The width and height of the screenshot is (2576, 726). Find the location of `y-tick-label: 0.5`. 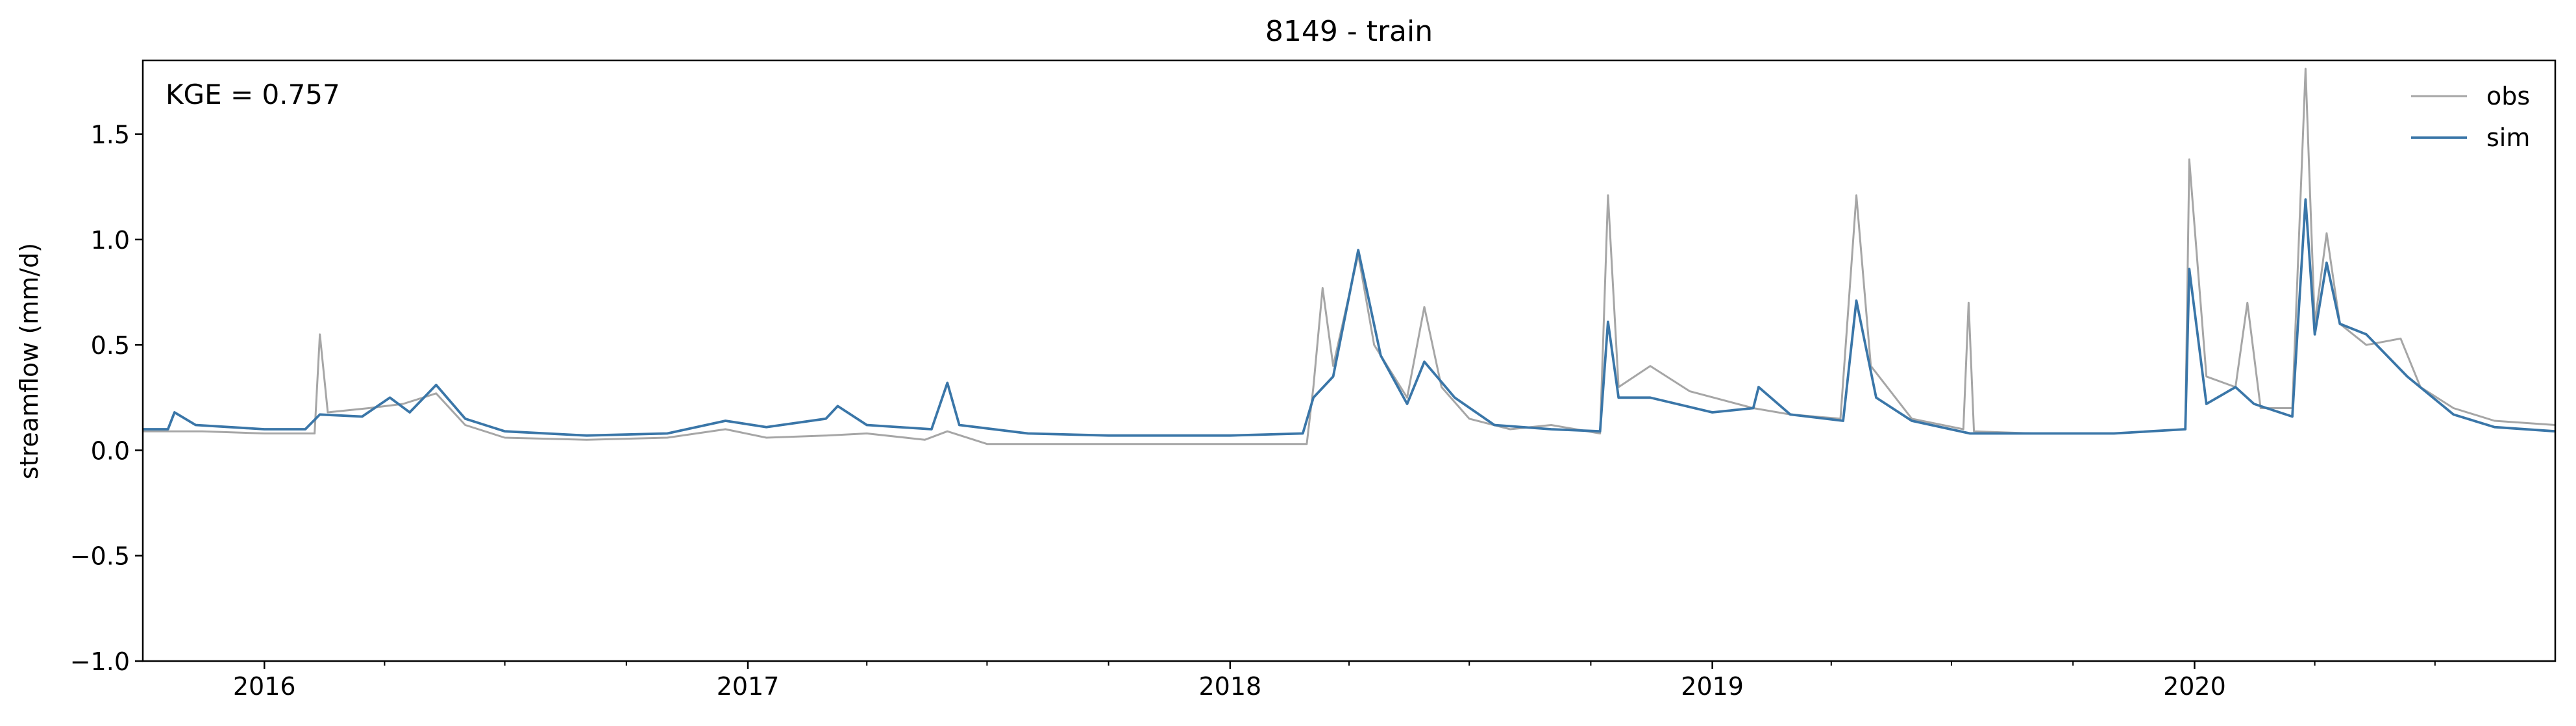

y-tick-label: 0.5 is located at coordinates (110, 345).